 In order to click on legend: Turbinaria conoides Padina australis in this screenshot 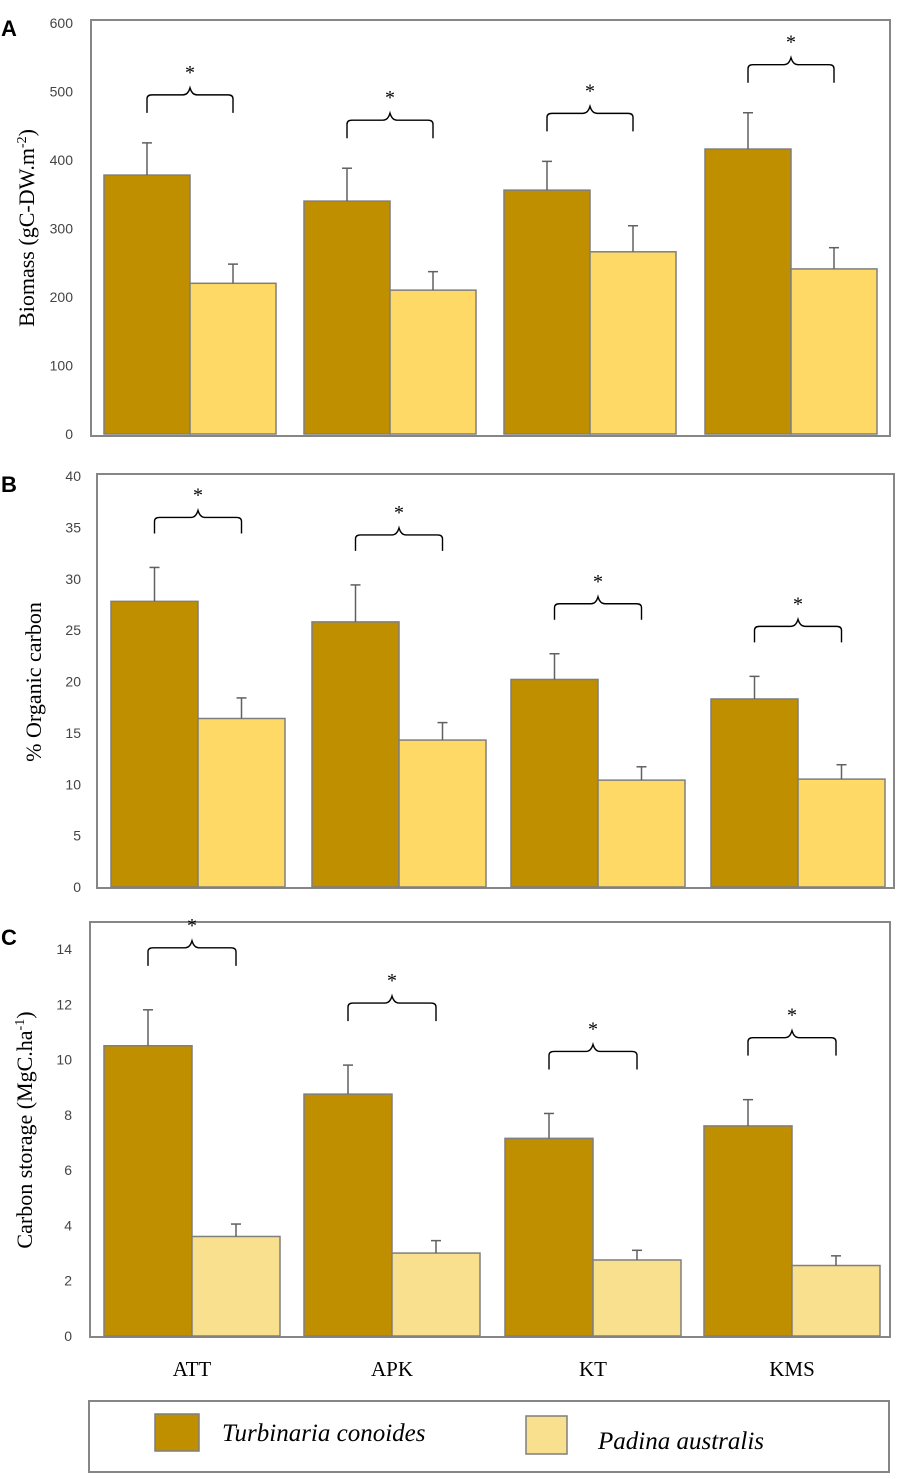, I will do `click(489, 1436)`.